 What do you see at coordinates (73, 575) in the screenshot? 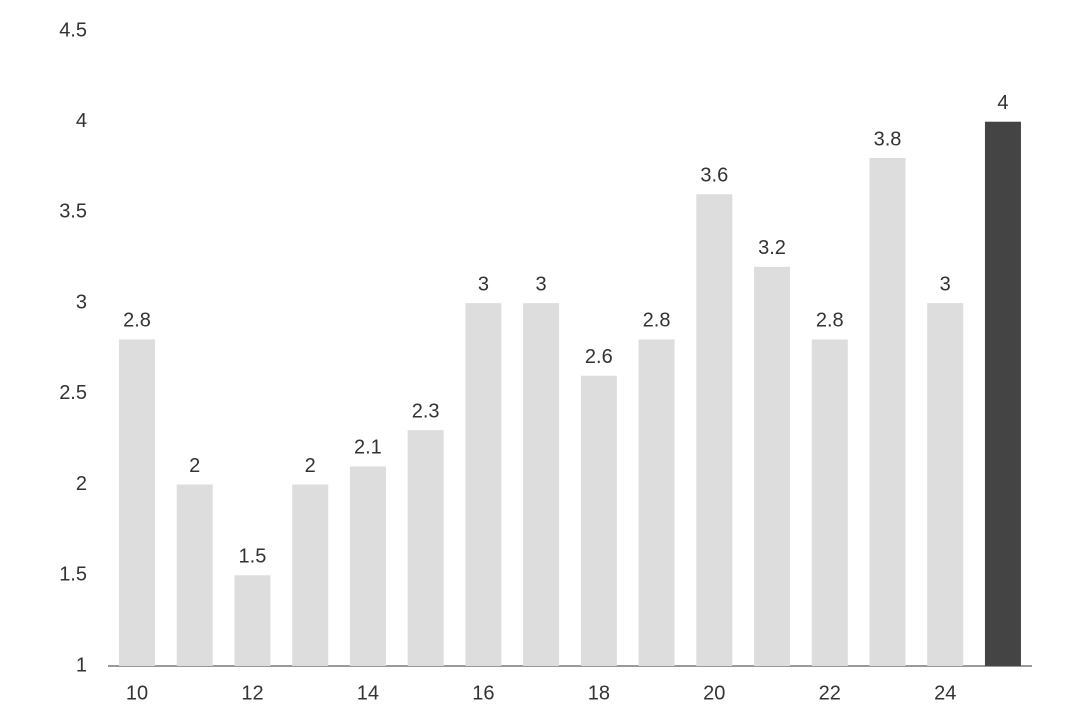
I see `y-tick-label: 1.5` at bounding box center [73, 575].